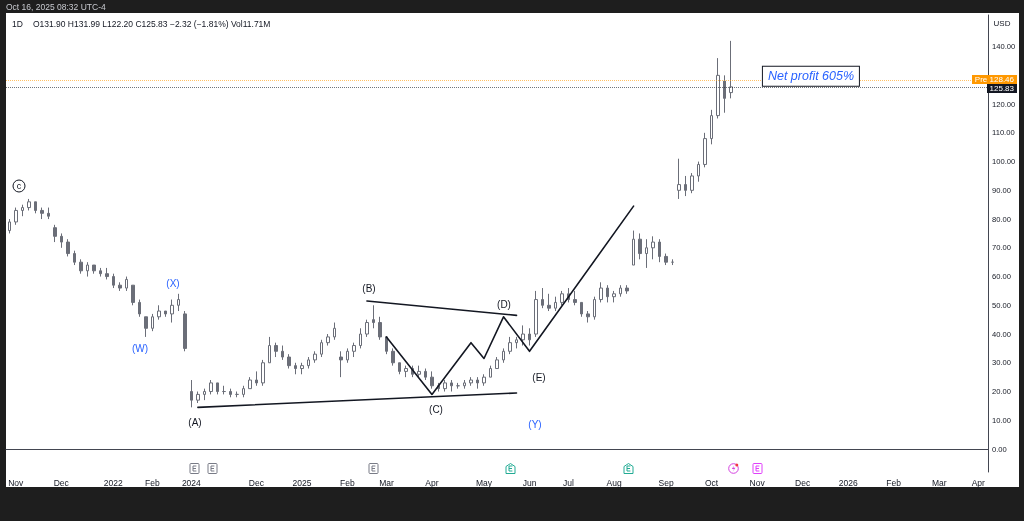 The height and width of the screenshot is (521, 1024). I want to click on annotation: (E), so click(539, 377).